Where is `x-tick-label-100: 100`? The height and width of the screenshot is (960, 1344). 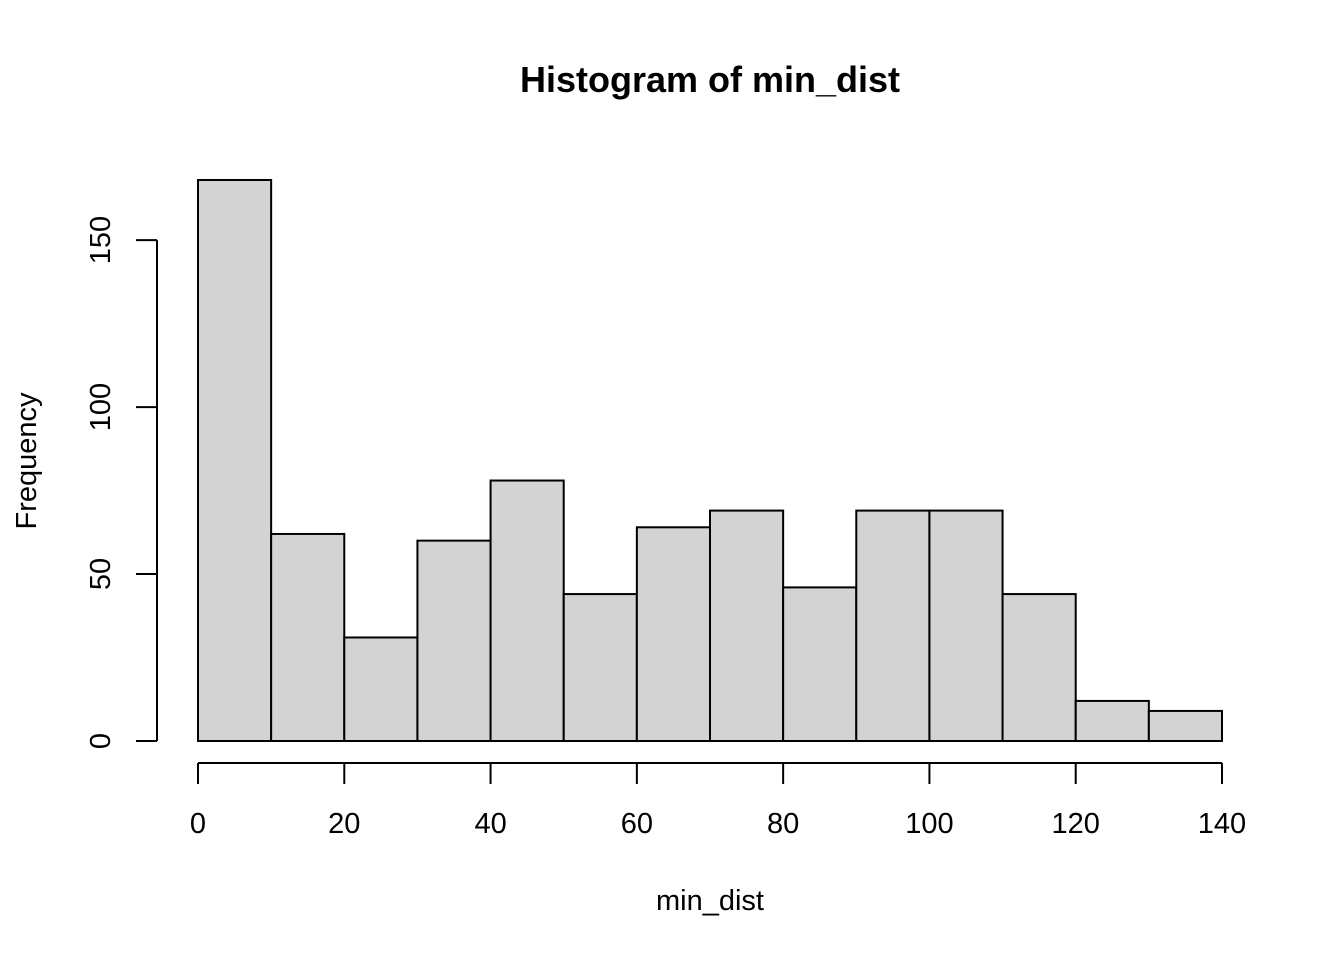 x-tick-label-100: 100 is located at coordinates (929, 824).